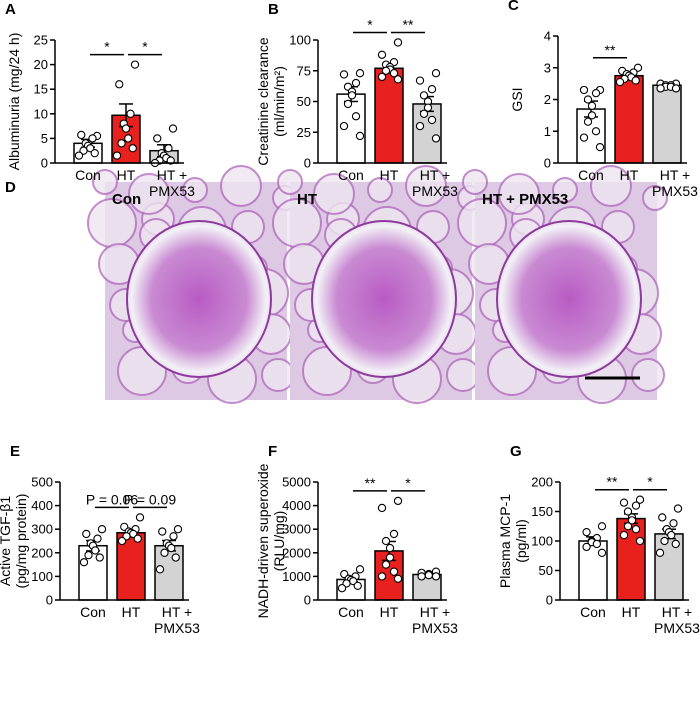 Image resolution: width=700 pixels, height=711 pixels. What do you see at coordinates (547, 163) in the screenshot?
I see `y-tick-label: 0` at bounding box center [547, 163].